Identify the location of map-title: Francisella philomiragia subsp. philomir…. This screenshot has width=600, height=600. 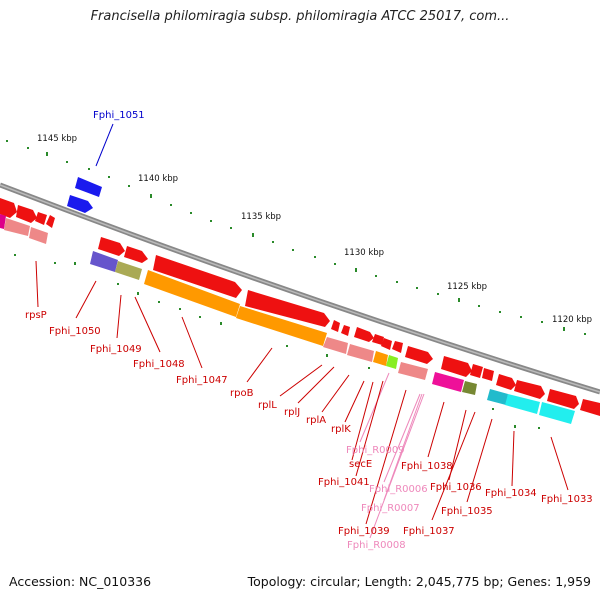
(300, 16).